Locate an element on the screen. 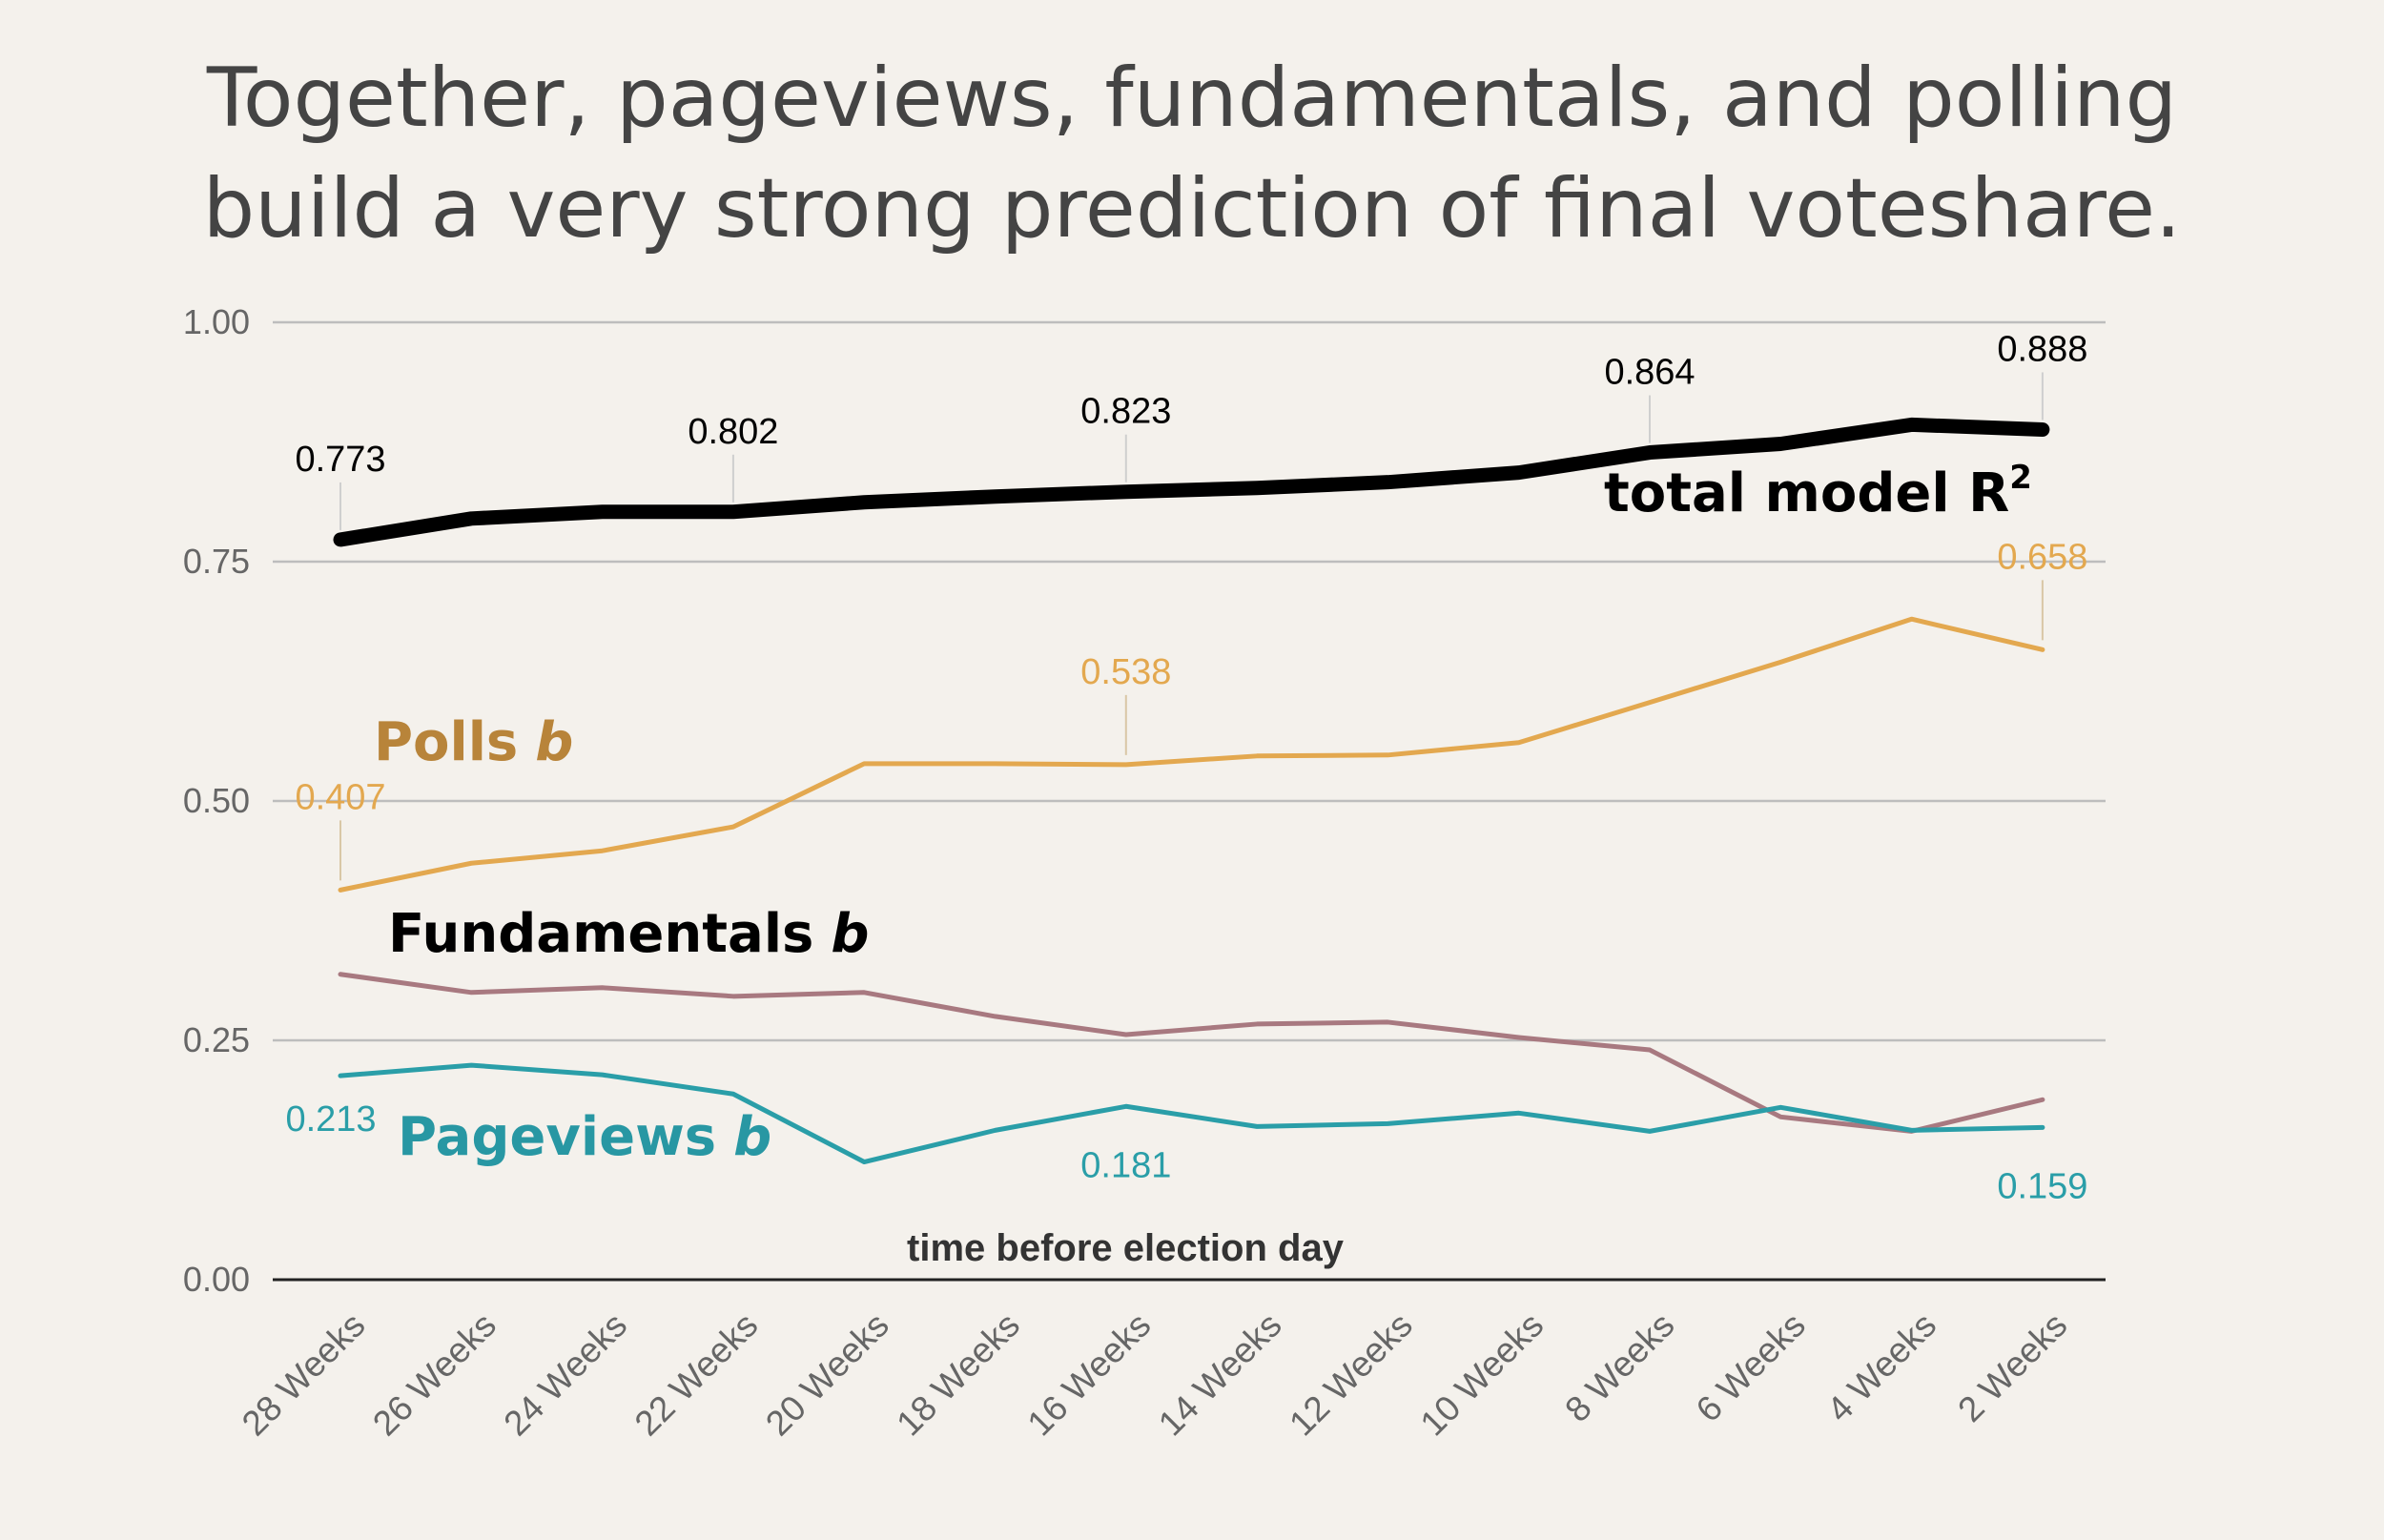 The height and width of the screenshot is (1540, 2384). x-axis-label: time before election day is located at coordinates (1126, 1248).